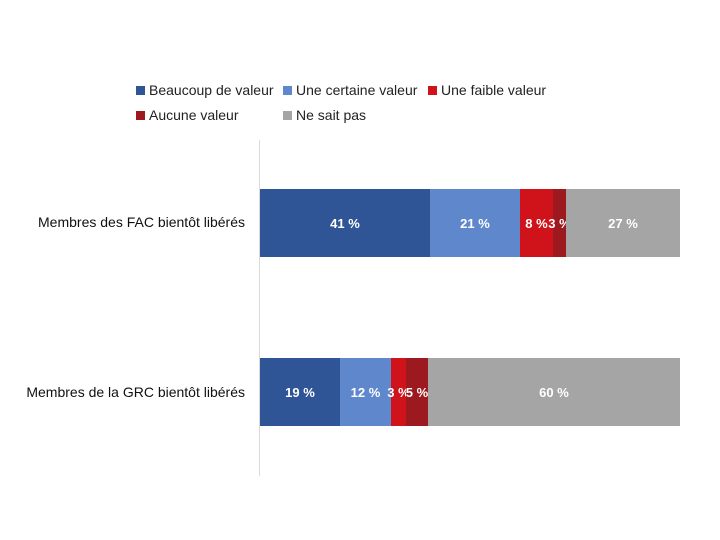 This screenshot has height=540, width=720. I want to click on legend-label: Ne sait pas, so click(331, 115).